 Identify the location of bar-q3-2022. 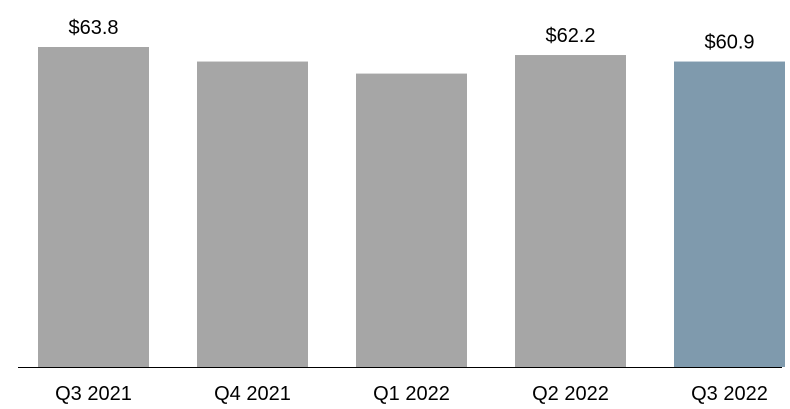
(729, 214).